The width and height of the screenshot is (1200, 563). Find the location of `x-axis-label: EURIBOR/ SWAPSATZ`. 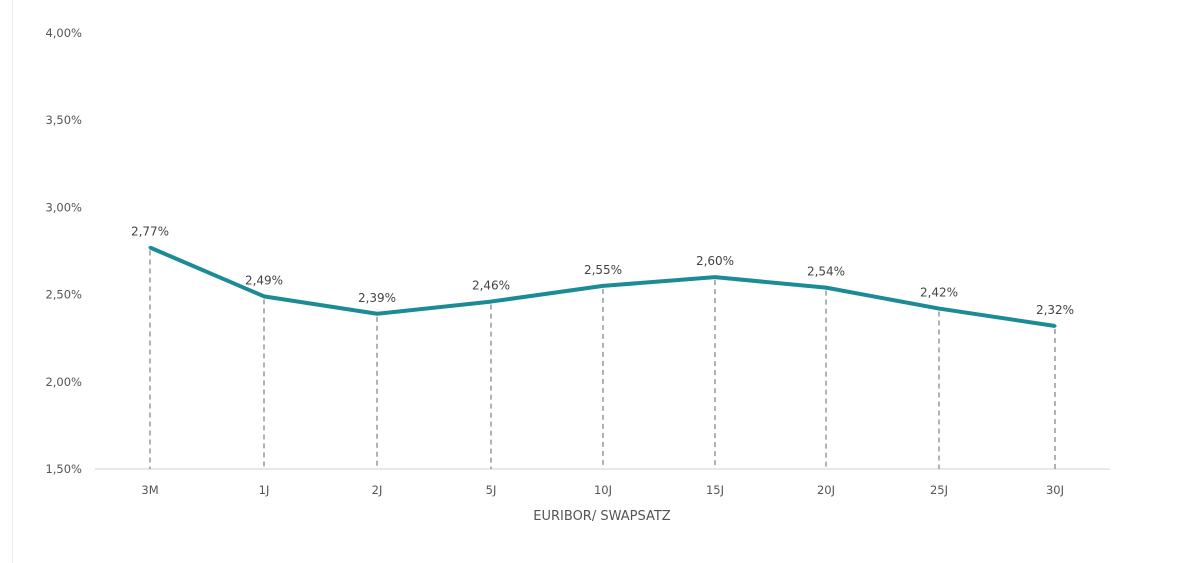

x-axis-label: EURIBOR/ SWAPSATZ is located at coordinates (602, 516).